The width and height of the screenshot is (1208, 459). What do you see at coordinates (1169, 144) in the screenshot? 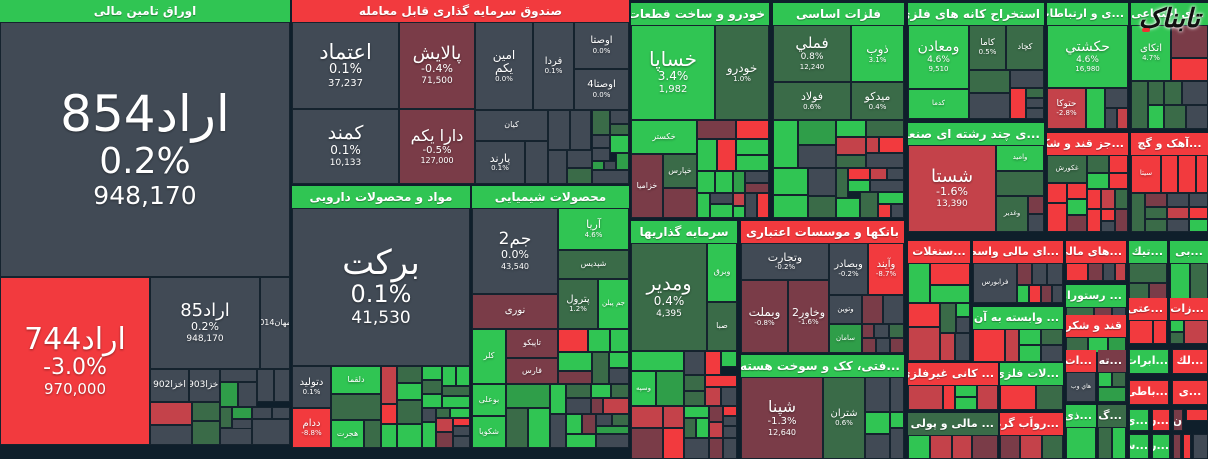
I see `sector-header: ...آهک و گچ` at bounding box center [1169, 144].